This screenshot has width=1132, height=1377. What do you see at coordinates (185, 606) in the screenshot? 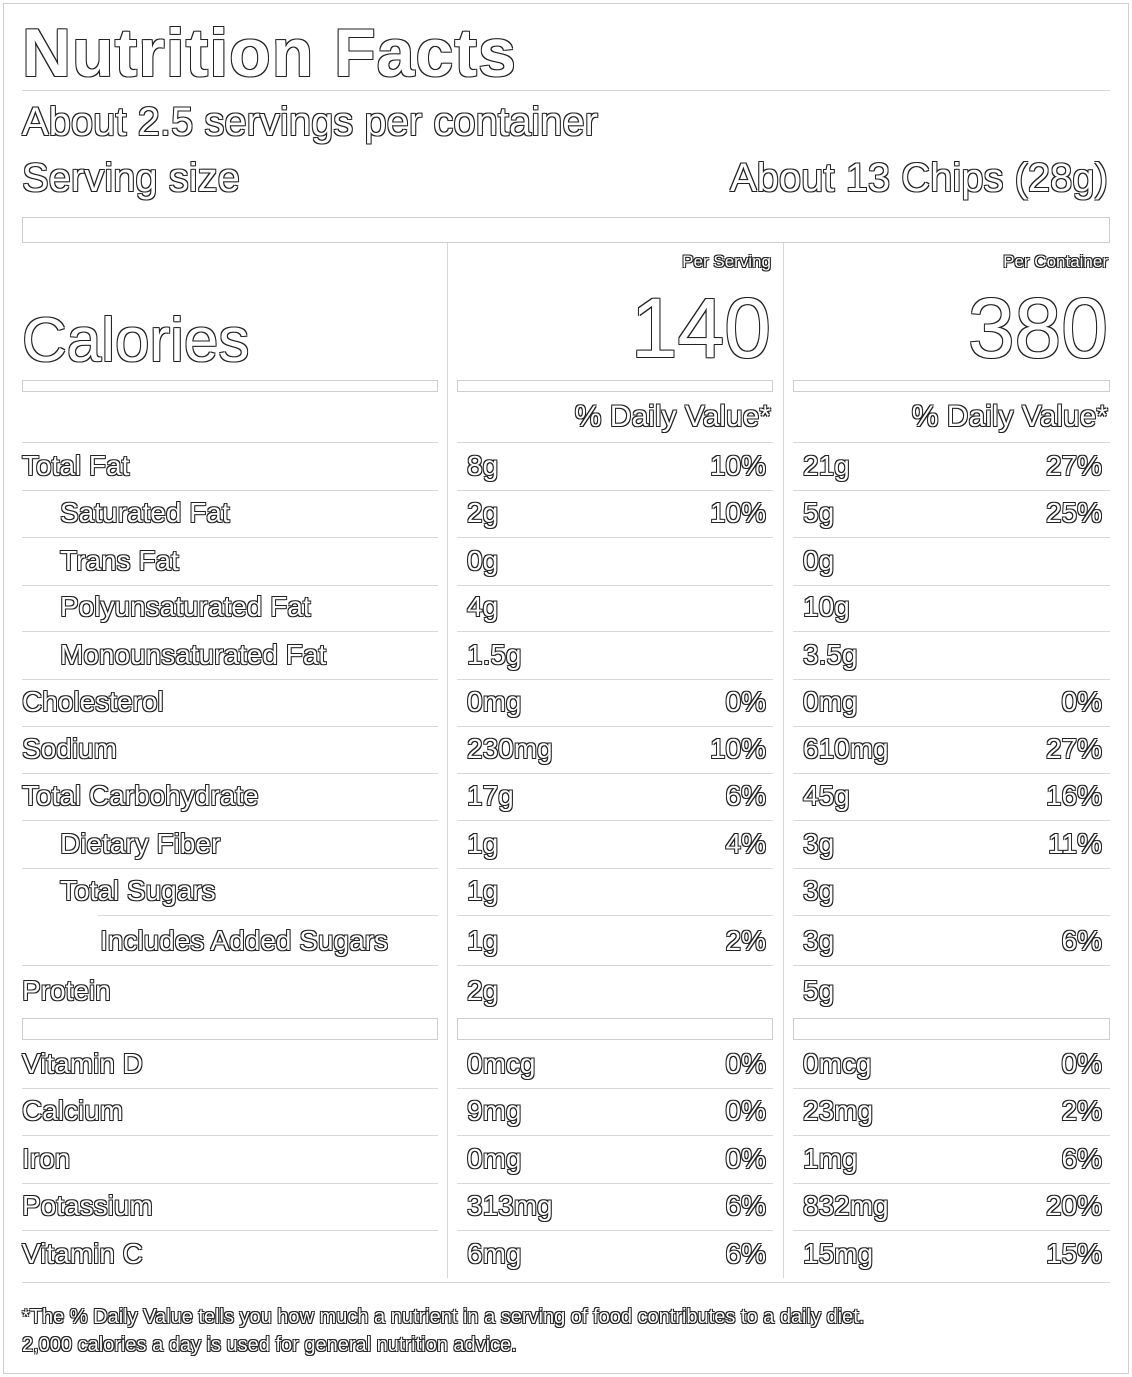
I see `nutrient-name: Polyunsaturated Fat` at bounding box center [185, 606].